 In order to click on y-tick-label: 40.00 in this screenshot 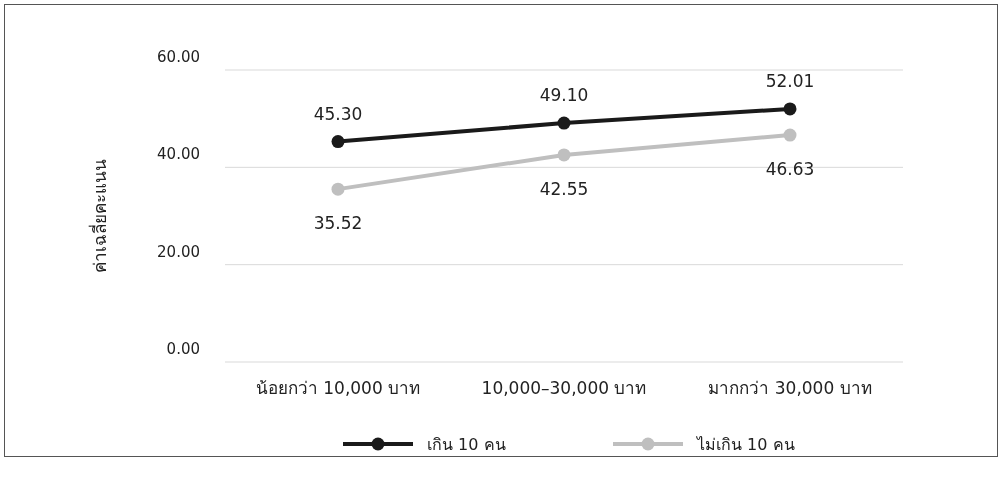, I will do `click(178, 154)`.